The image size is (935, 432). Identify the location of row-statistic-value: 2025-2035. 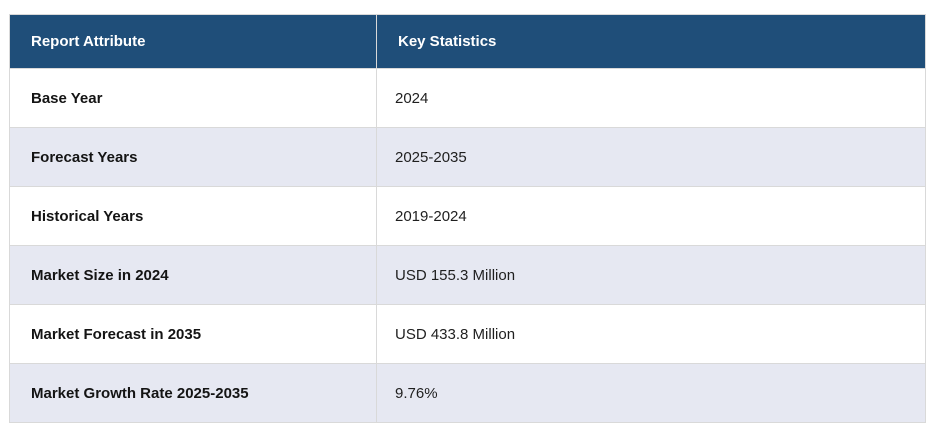
(651, 157).